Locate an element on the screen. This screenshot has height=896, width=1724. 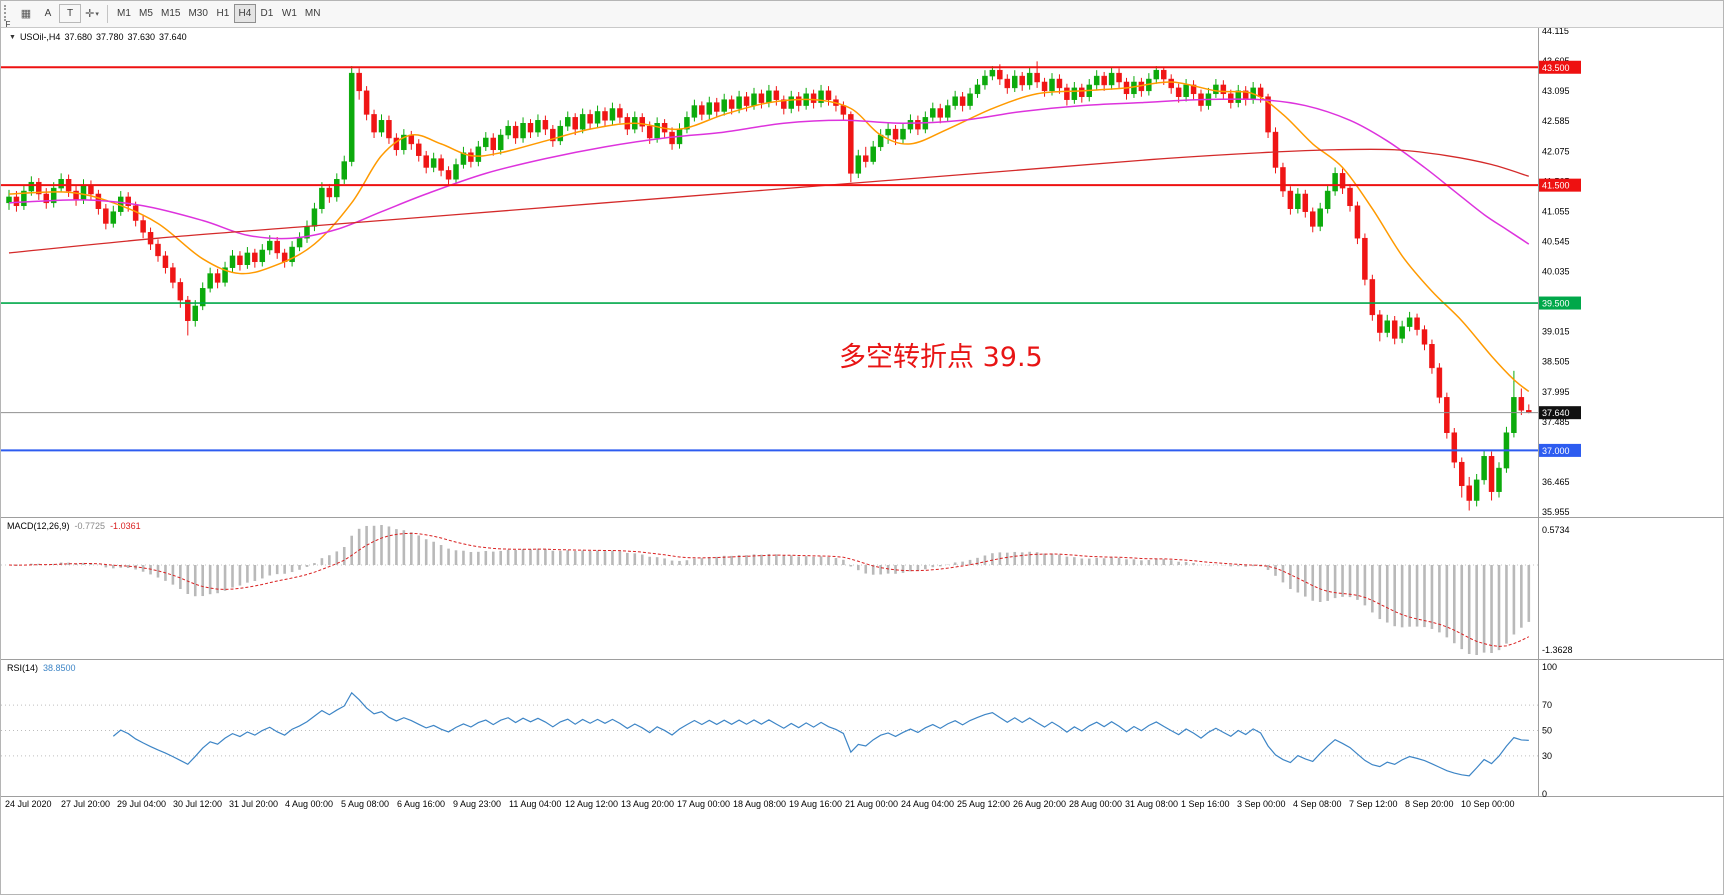
svg-text: 10 Sep 00:00 is located at coordinates (1488, 804).